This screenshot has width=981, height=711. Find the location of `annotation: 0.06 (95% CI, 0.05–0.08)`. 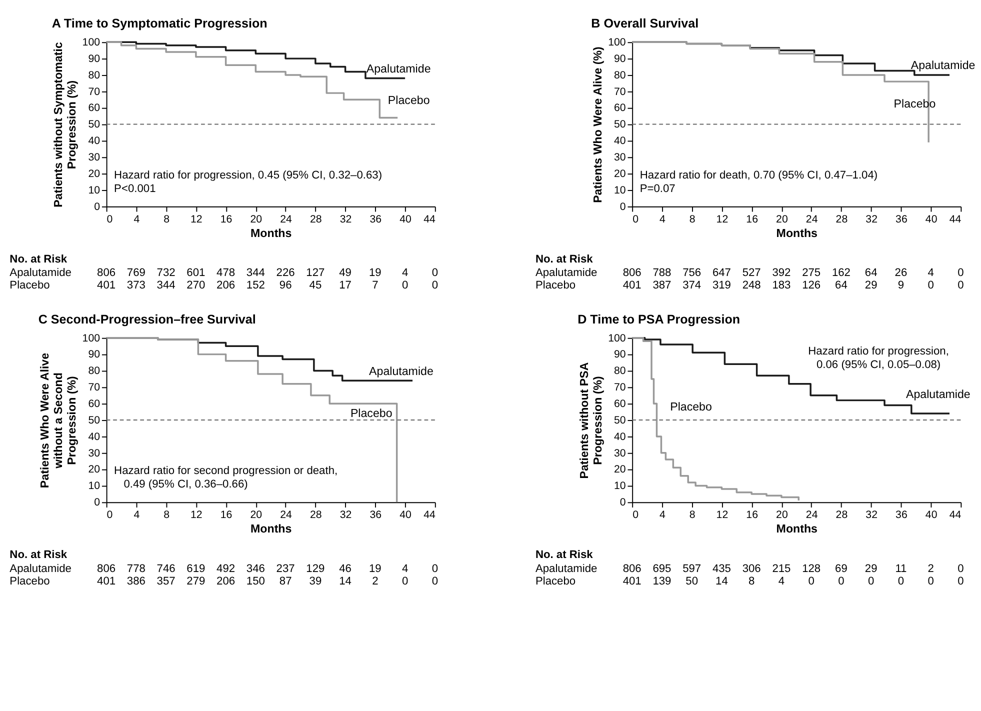

annotation: 0.06 (95% CI, 0.05–0.08) is located at coordinates (878, 364).